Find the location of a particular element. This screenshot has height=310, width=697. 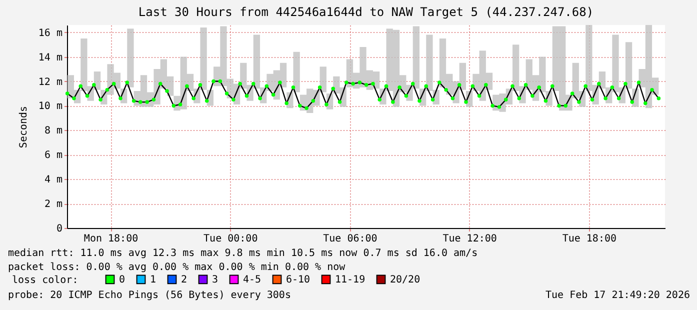

x-tick-label: Tue 12:00 is located at coordinates (469, 239).